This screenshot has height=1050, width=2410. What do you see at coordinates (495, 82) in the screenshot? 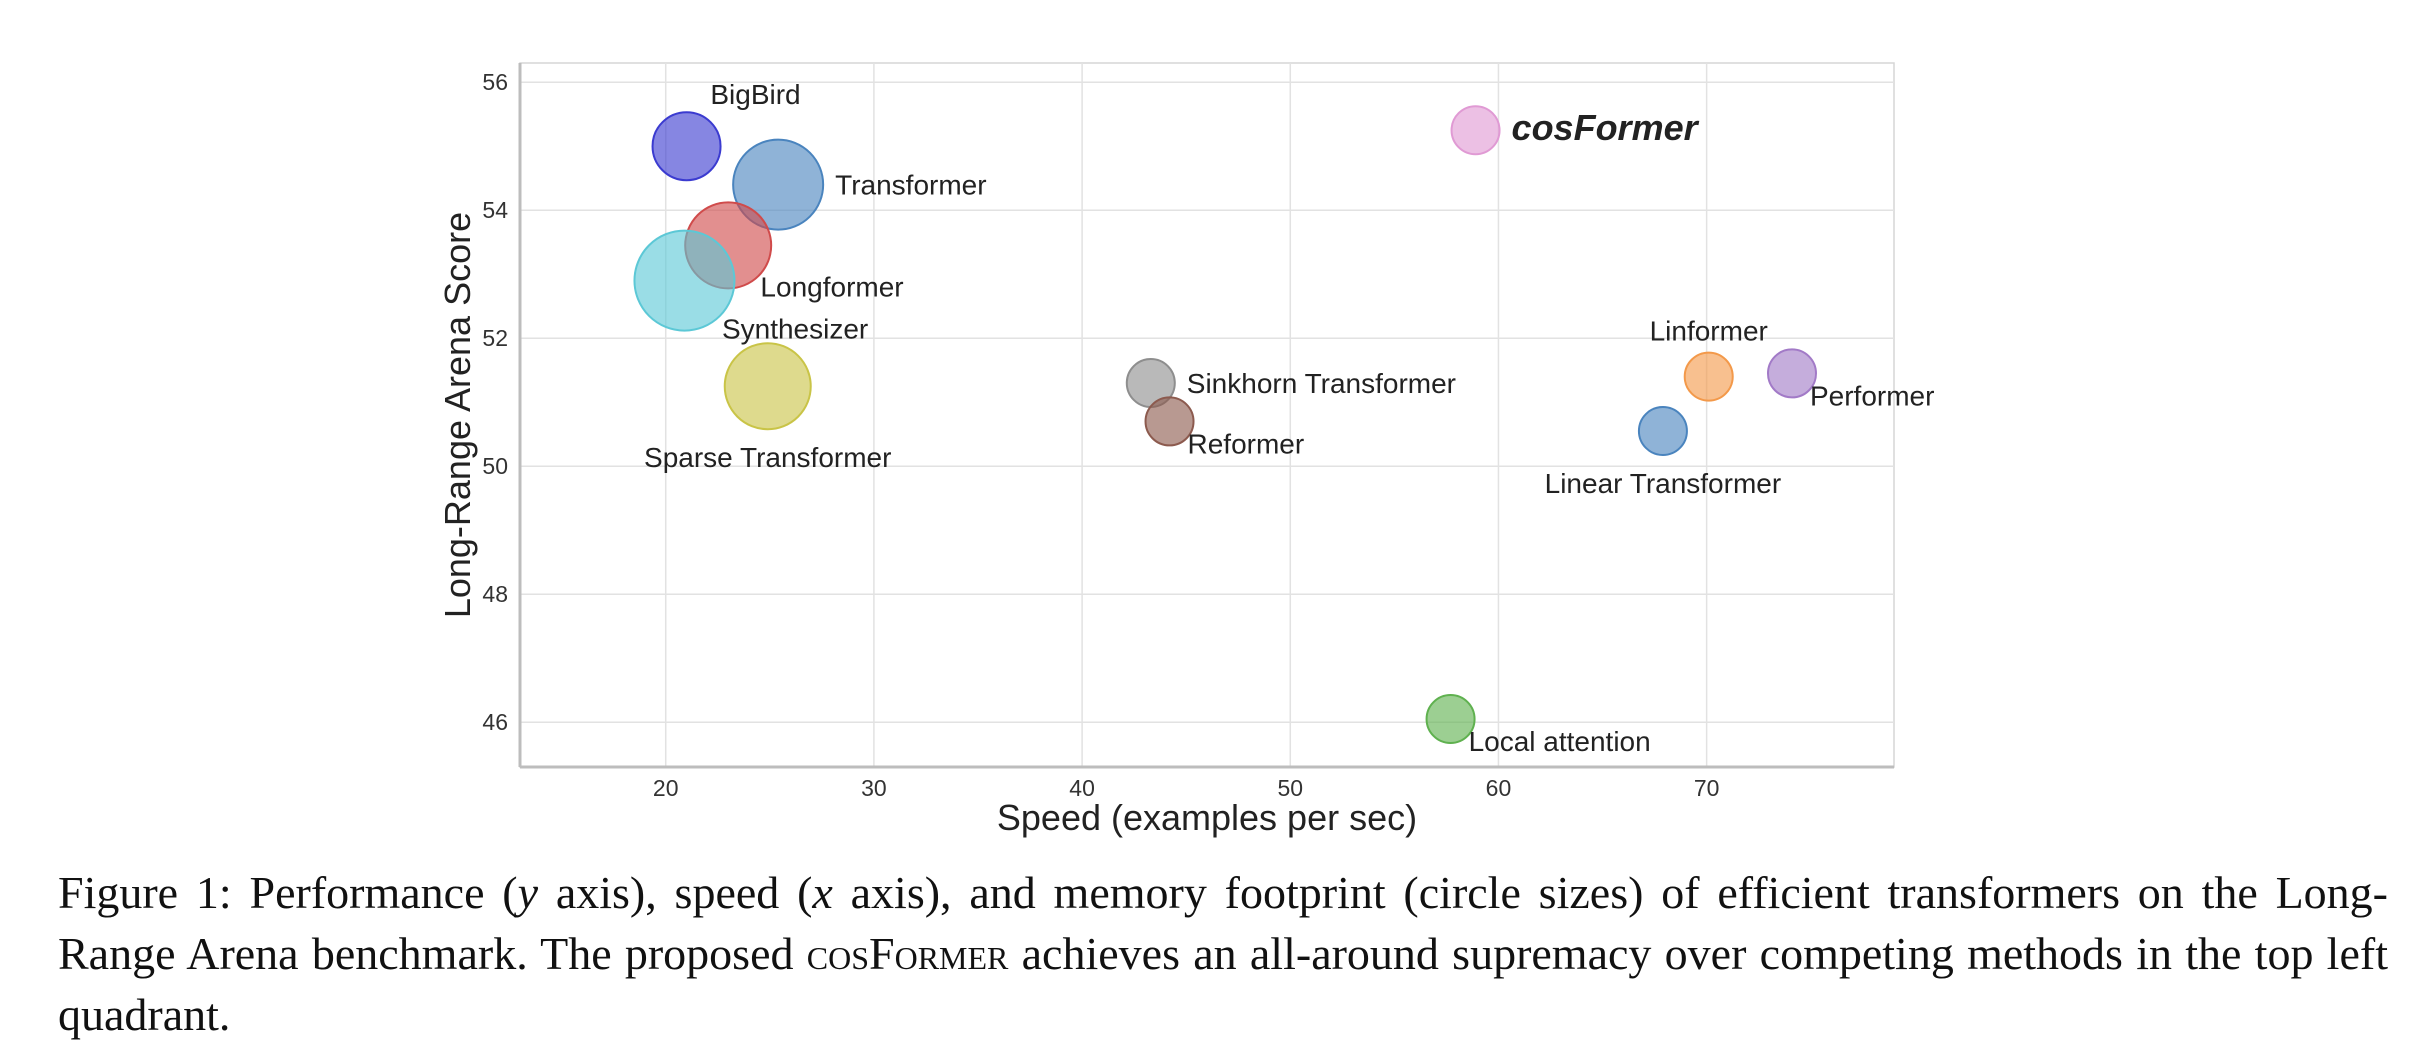
I see `y-tick-label: 56` at bounding box center [495, 82].